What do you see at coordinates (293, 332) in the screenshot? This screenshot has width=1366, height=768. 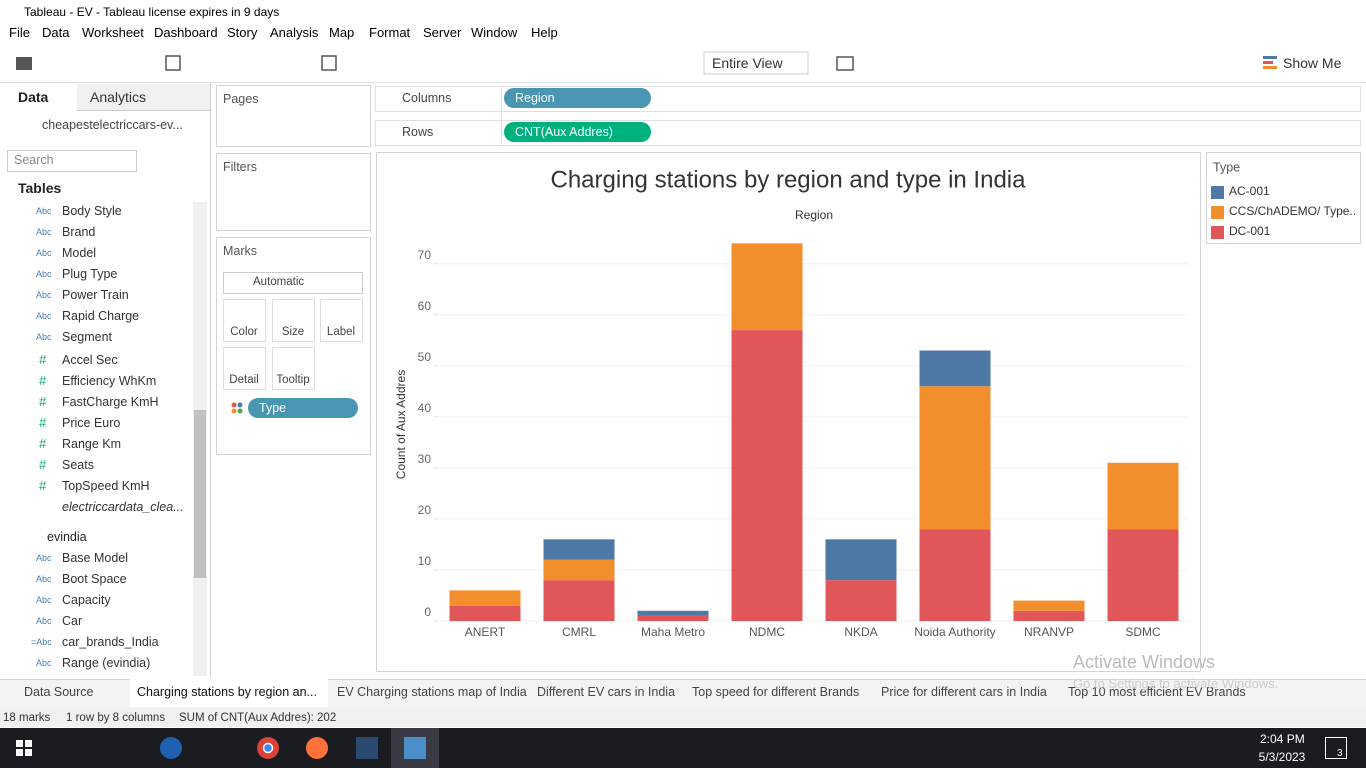 I see `mark-button-label: Size` at bounding box center [293, 332].